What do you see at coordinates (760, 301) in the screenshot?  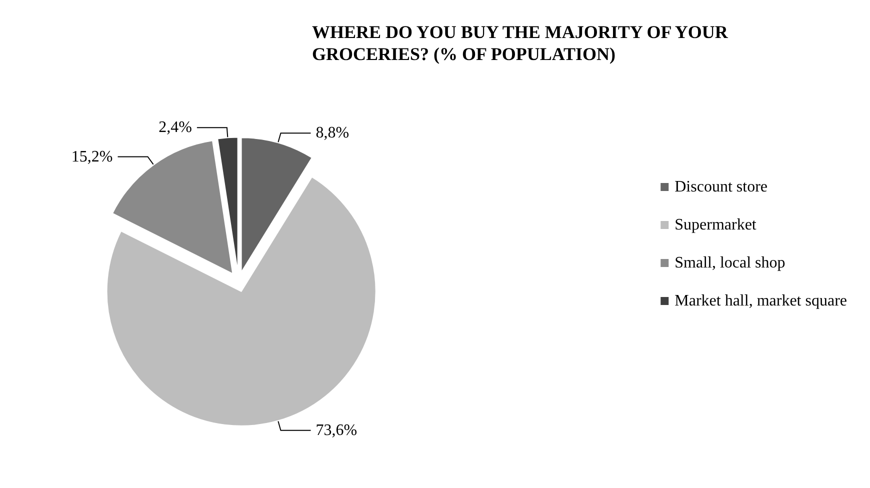 I see `legend-label: Market hall, market square` at bounding box center [760, 301].